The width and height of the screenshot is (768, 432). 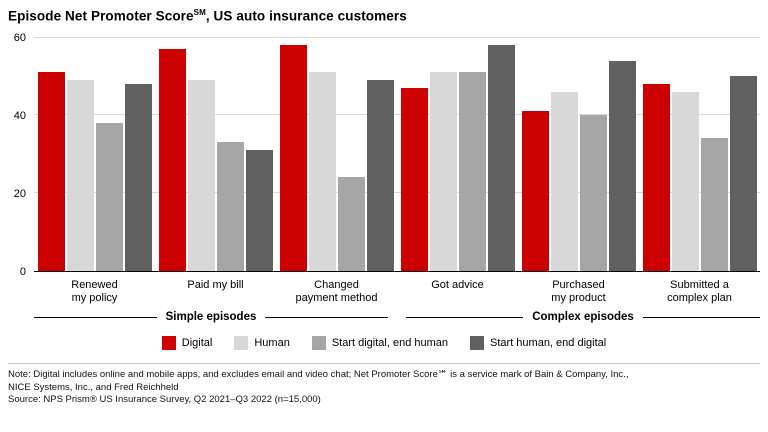 I want to click on episode-group-bracket: Simple episodes, so click(x=211, y=317).